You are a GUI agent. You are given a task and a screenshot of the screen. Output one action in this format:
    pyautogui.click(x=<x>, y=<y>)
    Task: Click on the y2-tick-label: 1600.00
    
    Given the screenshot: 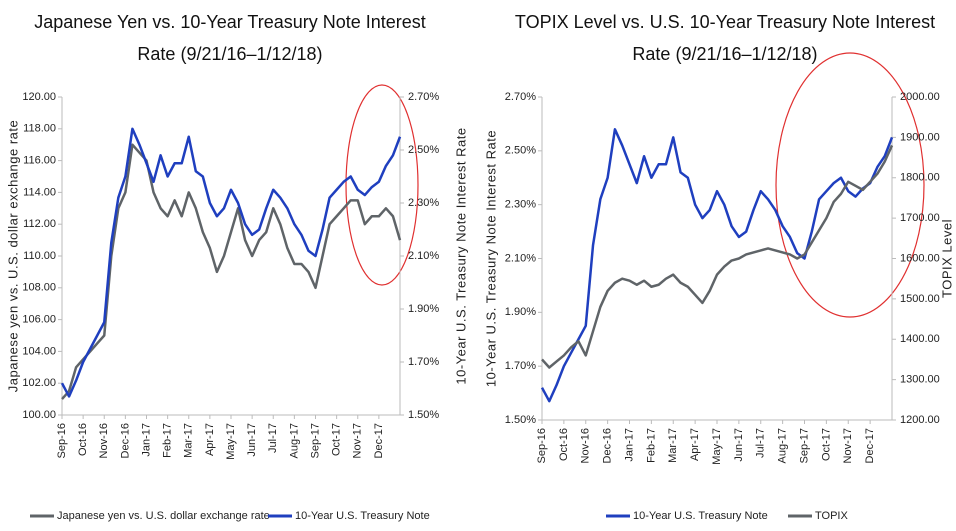 What is the action you would take?
    pyautogui.click(x=920, y=258)
    